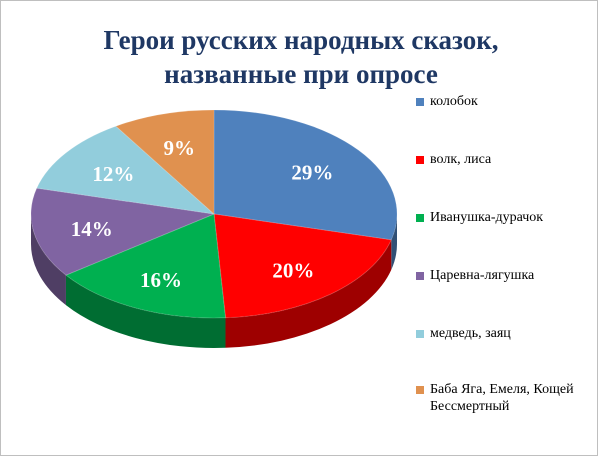  What do you see at coordinates (161, 280) in the screenshot?
I see `data-label: 16%` at bounding box center [161, 280].